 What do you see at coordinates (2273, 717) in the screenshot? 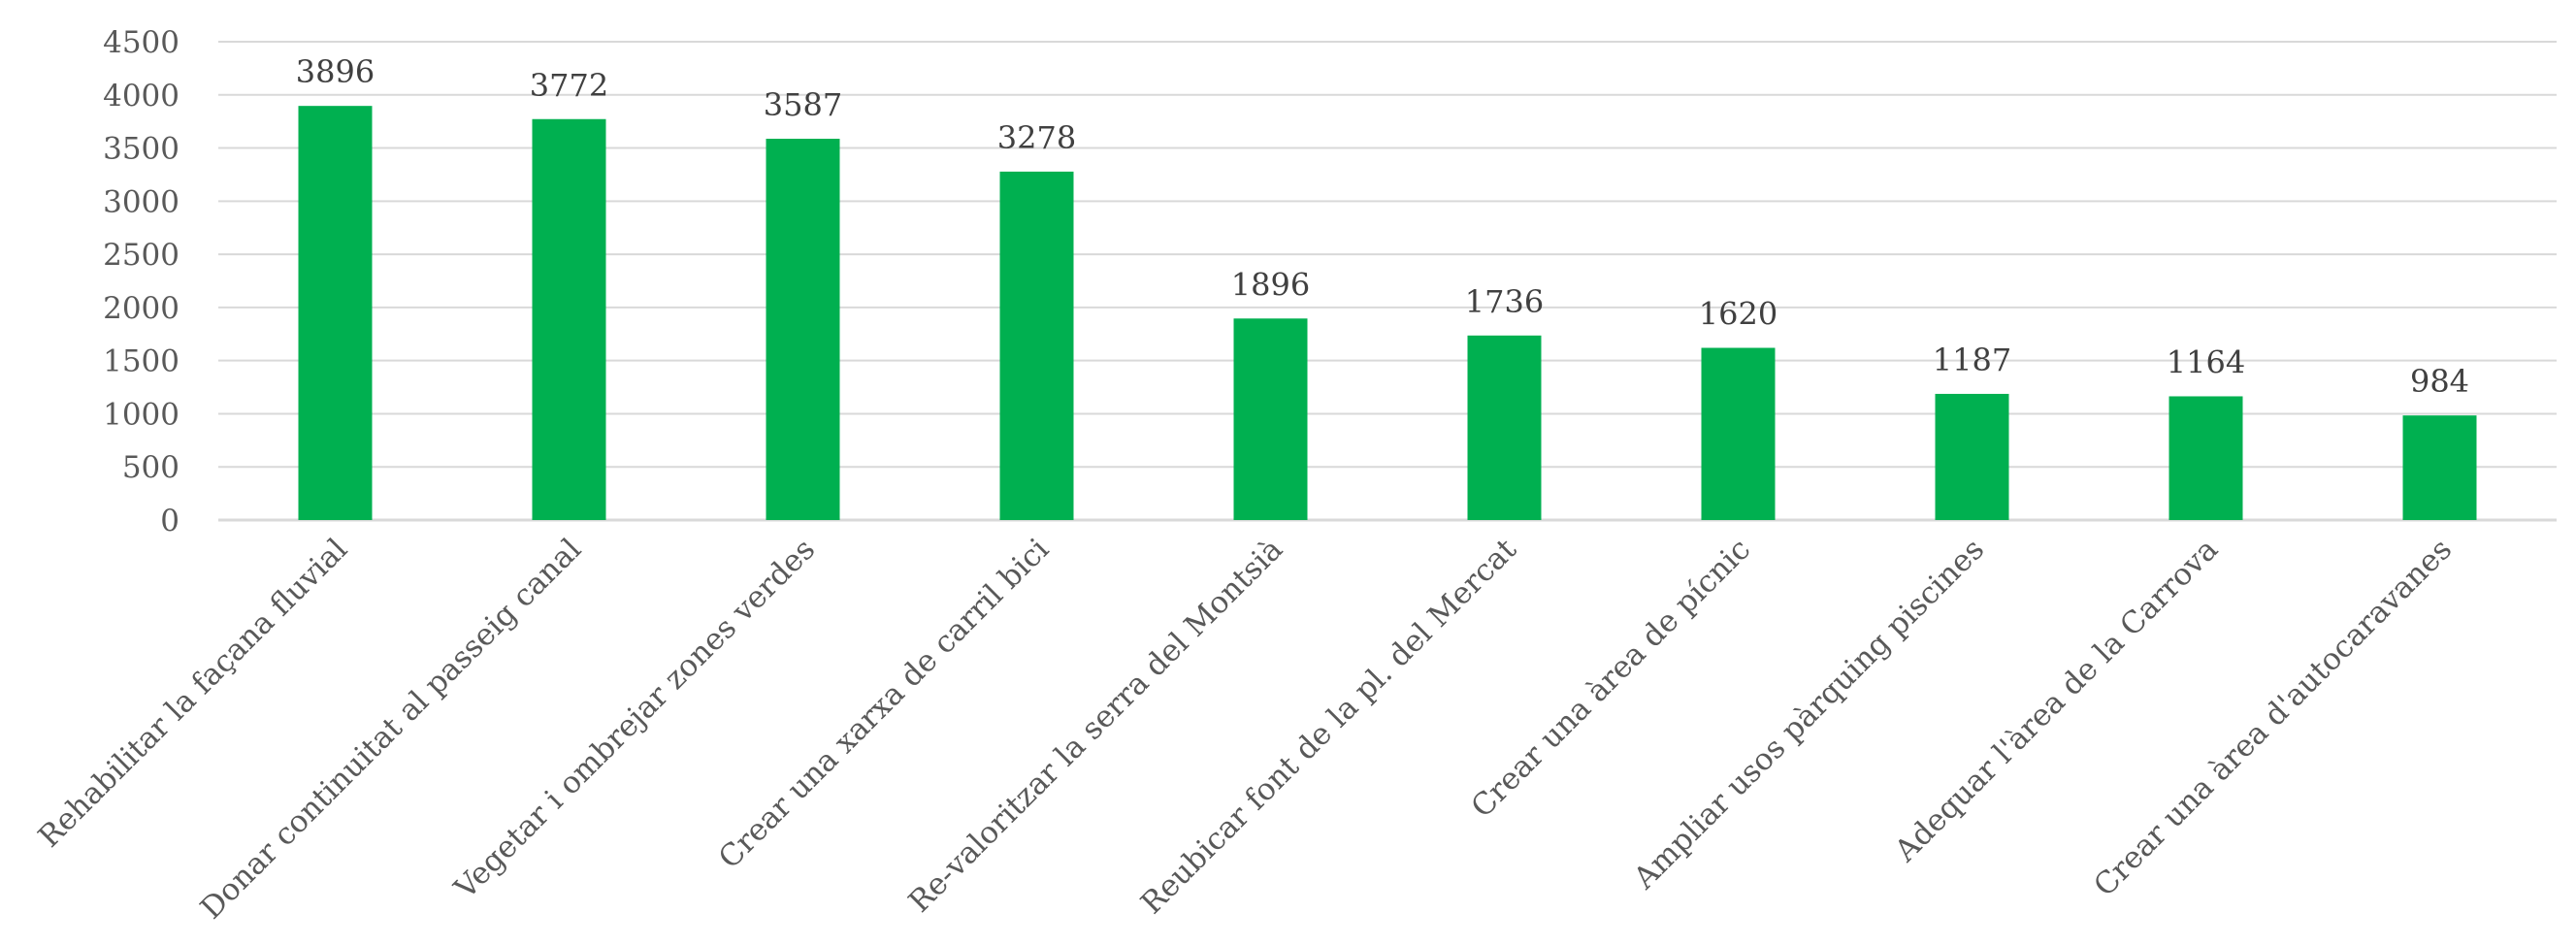
I see `x-tick-label: Crear una àrea d'autocaravanes` at bounding box center [2273, 717].